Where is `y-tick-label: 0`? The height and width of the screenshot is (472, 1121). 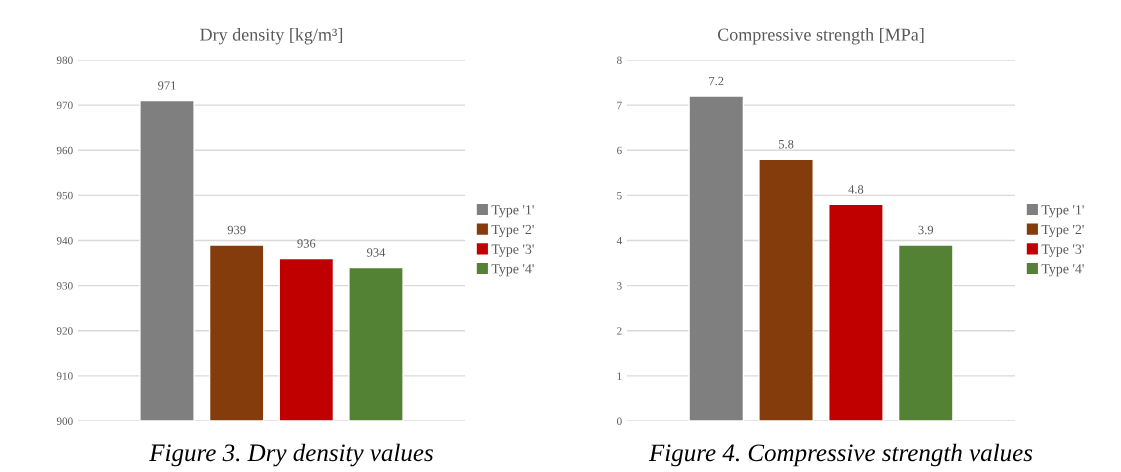 y-tick-label: 0 is located at coordinates (619, 421).